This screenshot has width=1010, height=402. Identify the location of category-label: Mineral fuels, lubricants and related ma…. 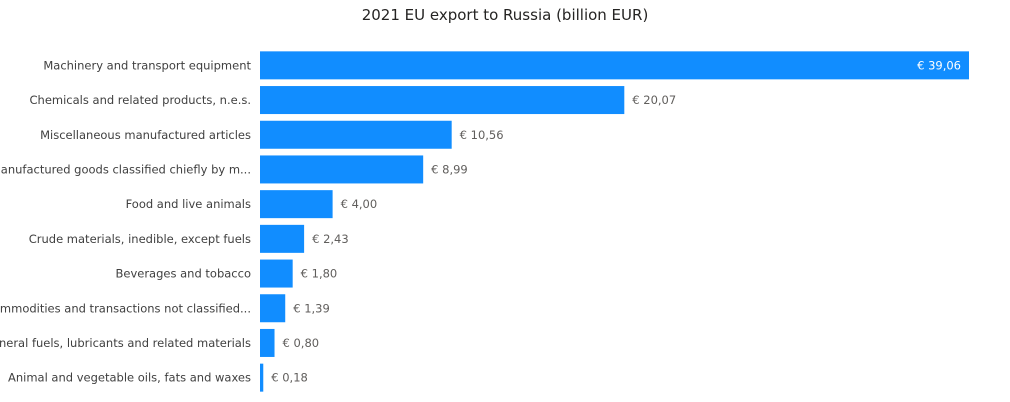
(125, 343).